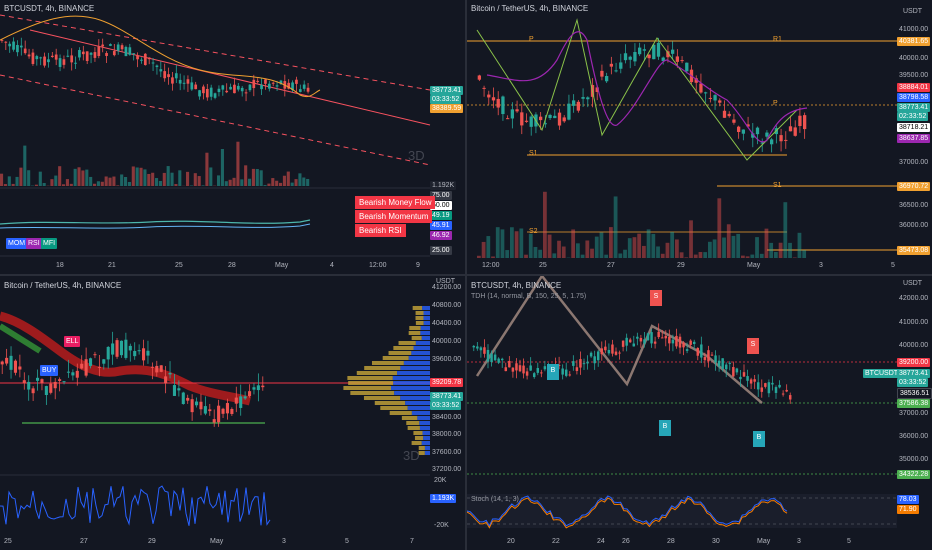  I want to click on pivot-label-s1: S1, so click(533, 153).